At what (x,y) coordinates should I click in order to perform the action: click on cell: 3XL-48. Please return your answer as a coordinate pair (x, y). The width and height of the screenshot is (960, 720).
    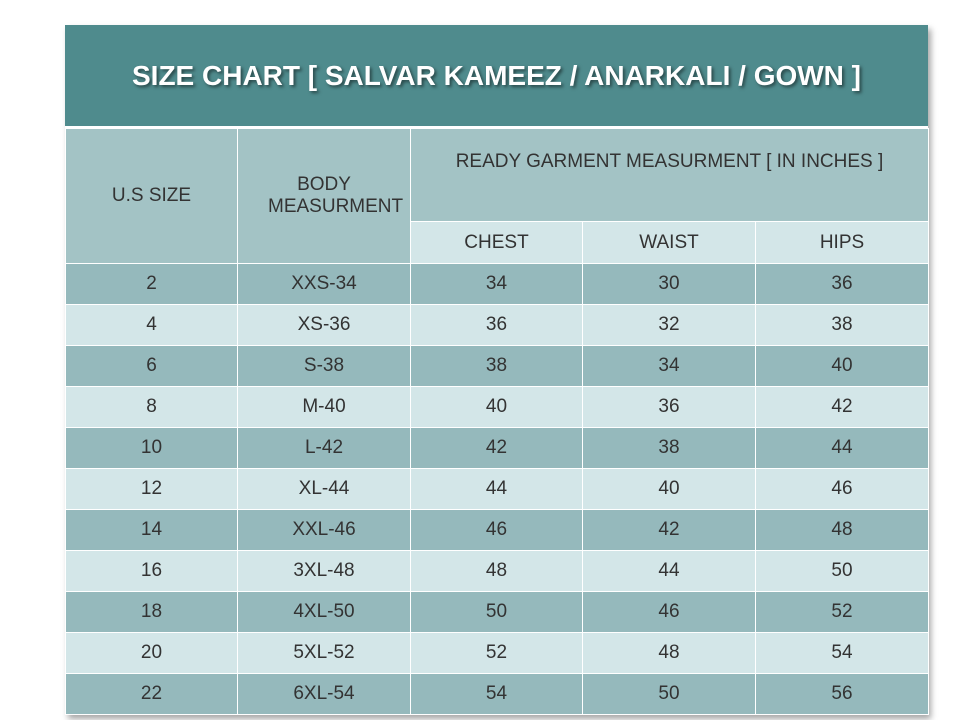
    Looking at the image, I should click on (324, 571).